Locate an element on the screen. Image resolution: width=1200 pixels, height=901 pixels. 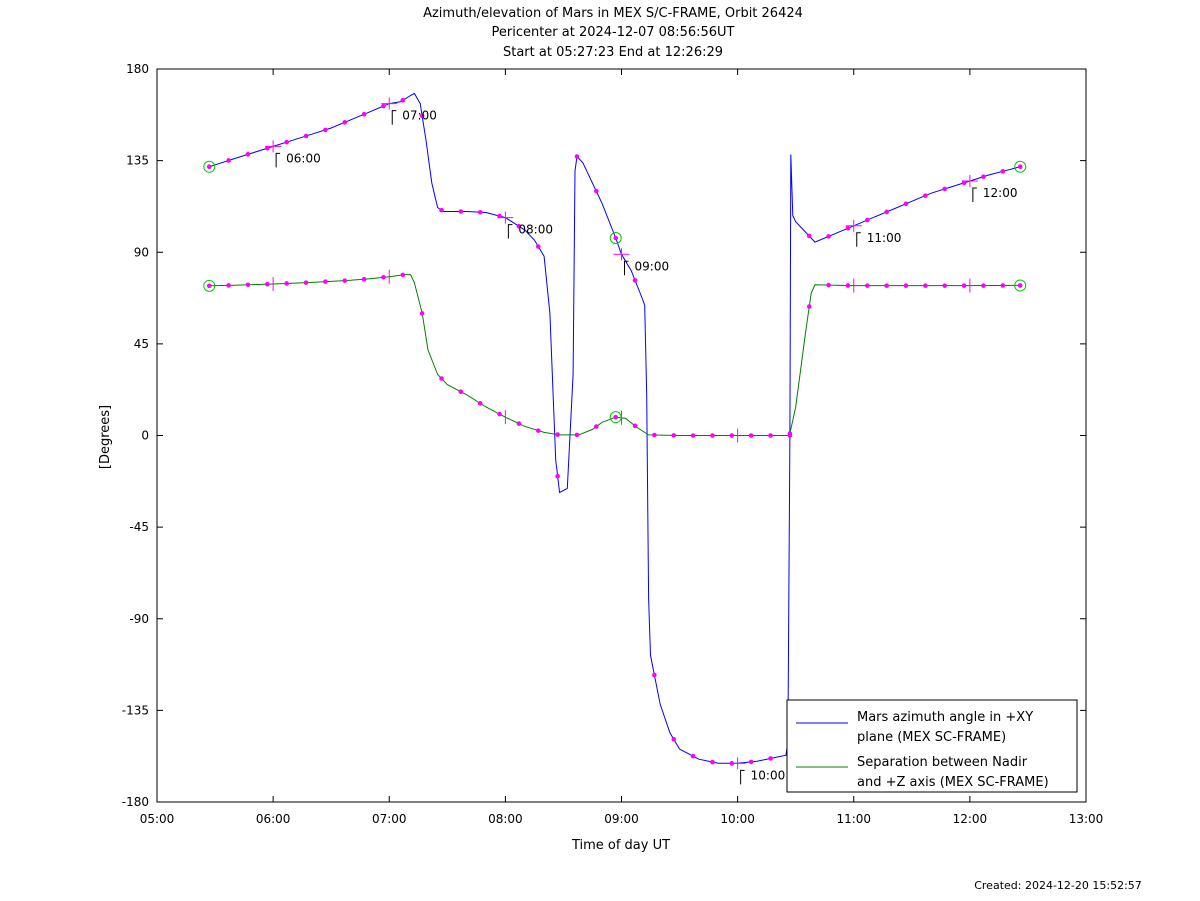
chart-title-line-3: Start at 05:27:23 End at 12:26:29 is located at coordinates (613, 52).